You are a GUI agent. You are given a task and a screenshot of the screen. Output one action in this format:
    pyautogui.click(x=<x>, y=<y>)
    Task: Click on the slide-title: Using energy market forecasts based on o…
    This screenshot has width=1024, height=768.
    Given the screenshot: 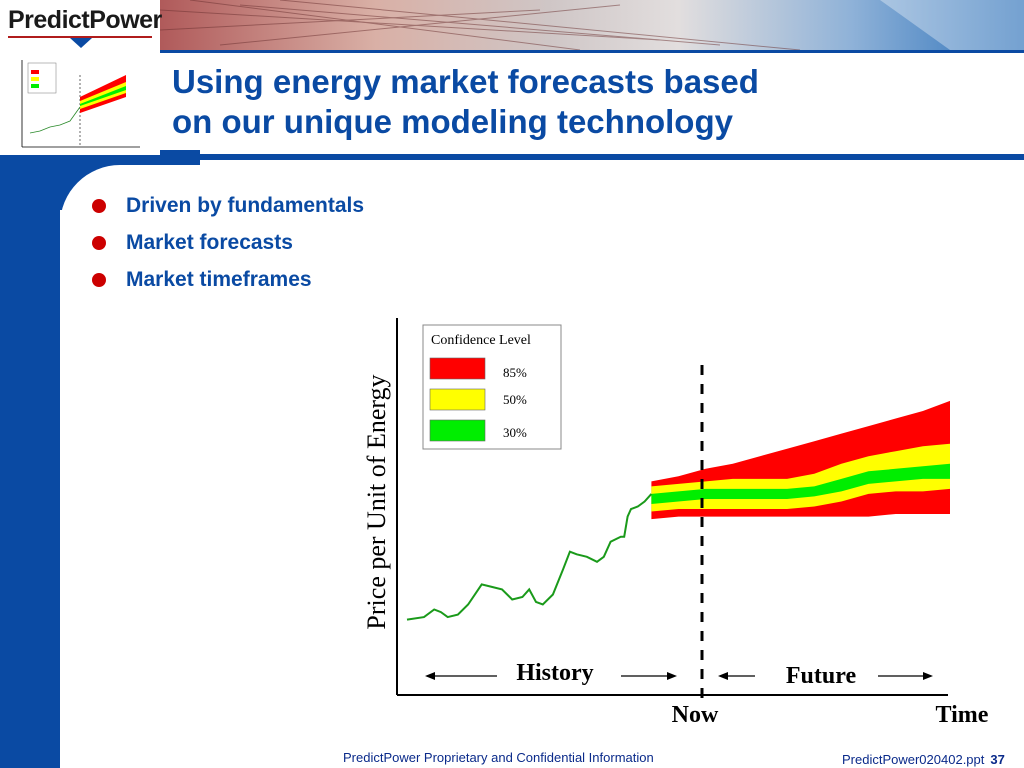 What is the action you would take?
    pyautogui.click(x=582, y=102)
    